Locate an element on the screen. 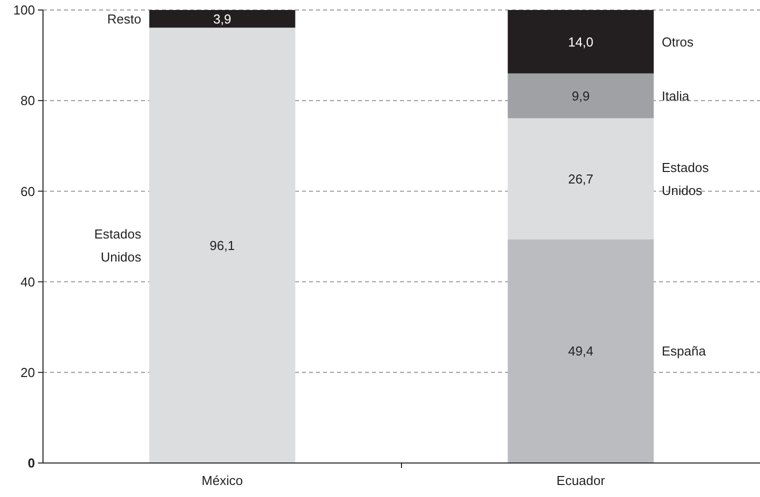 This screenshot has width=760, height=497. series-label: Italia is located at coordinates (676, 96).